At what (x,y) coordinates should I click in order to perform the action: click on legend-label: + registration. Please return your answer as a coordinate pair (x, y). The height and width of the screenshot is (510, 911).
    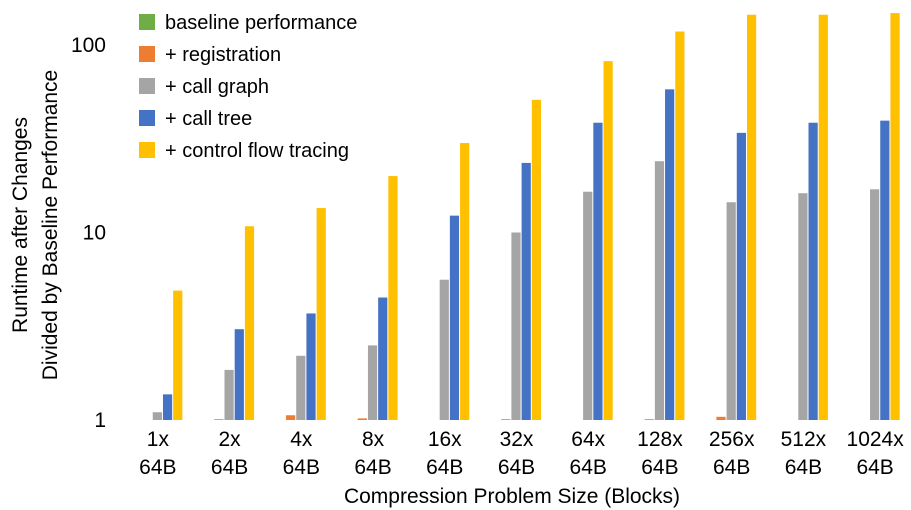
    Looking at the image, I should click on (223, 55).